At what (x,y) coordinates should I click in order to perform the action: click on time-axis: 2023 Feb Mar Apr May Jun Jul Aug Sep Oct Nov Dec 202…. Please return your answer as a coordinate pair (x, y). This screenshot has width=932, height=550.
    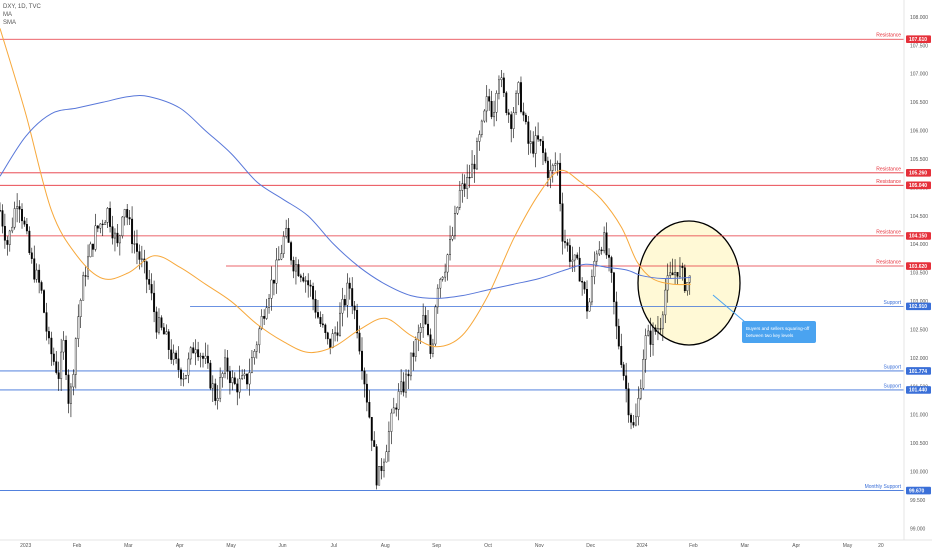
    Looking at the image, I should click on (466, 544).